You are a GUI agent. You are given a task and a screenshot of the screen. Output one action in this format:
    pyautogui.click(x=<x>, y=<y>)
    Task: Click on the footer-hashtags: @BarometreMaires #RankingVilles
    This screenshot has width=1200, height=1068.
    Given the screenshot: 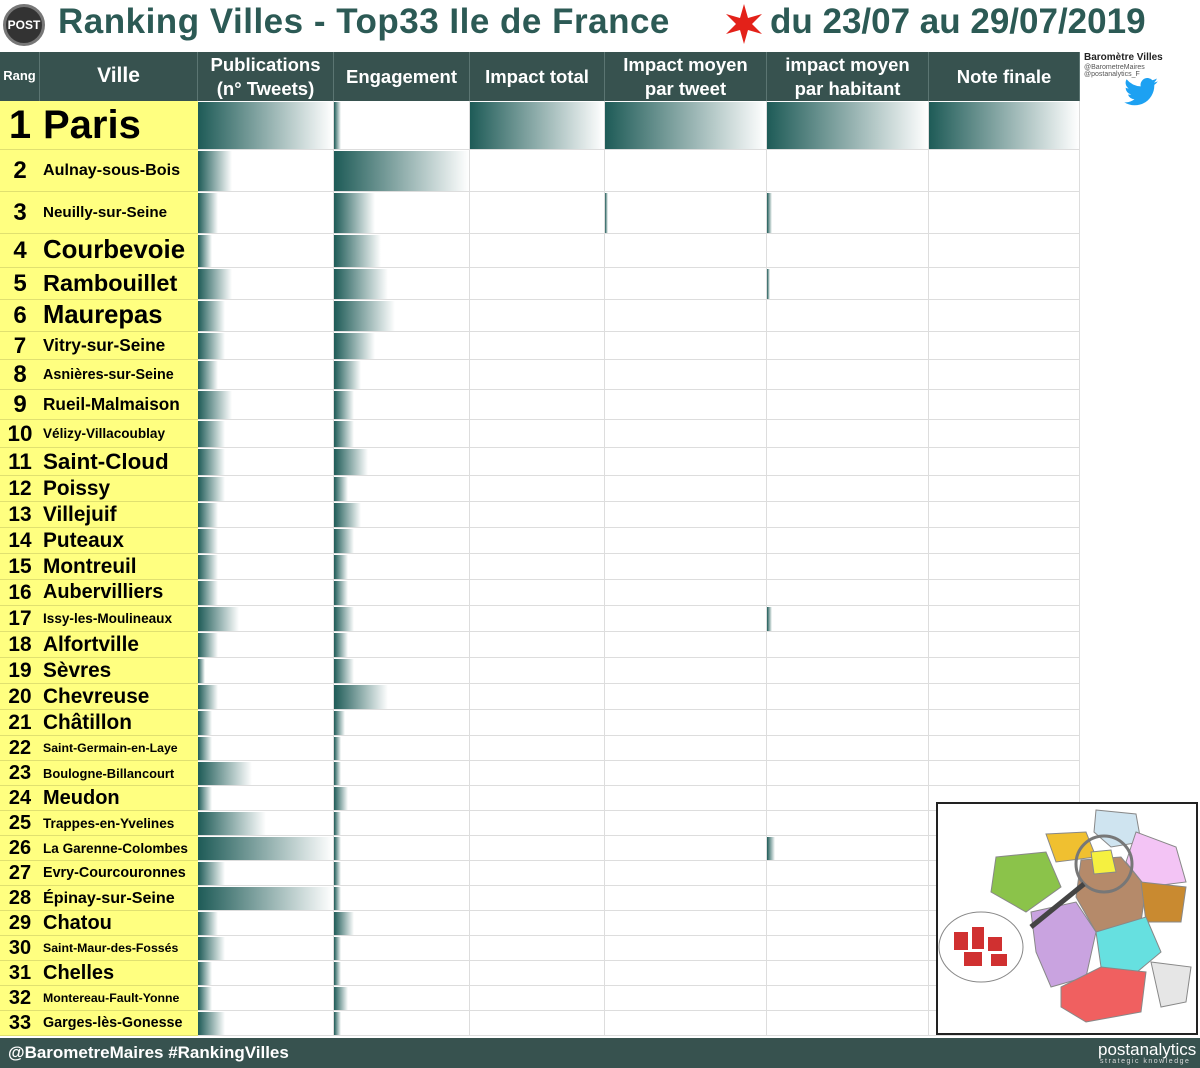 What is the action you would take?
    pyautogui.click(x=148, y=1052)
    